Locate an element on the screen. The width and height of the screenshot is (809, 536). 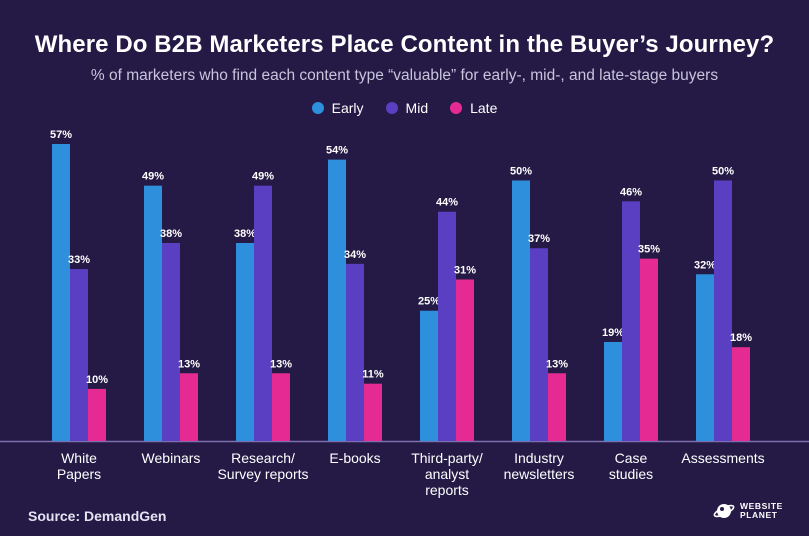
category-label-1: Webinars is located at coordinates (171, 458).